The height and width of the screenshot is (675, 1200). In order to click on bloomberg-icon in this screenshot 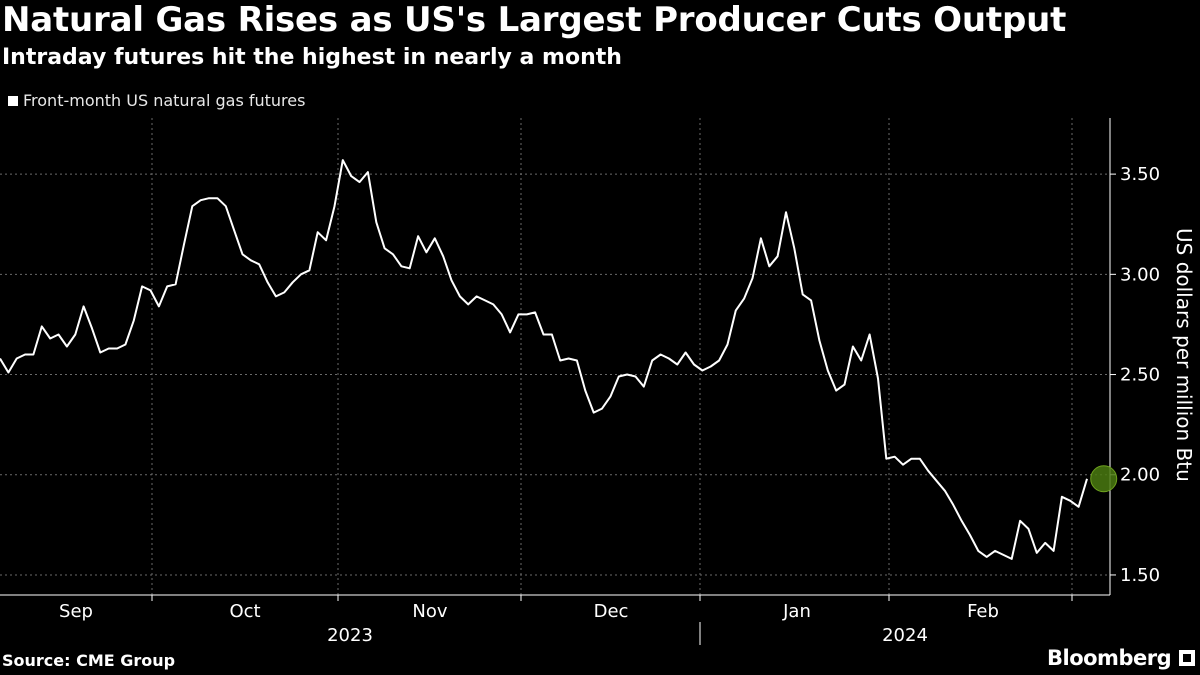, I will do `click(1187, 658)`.